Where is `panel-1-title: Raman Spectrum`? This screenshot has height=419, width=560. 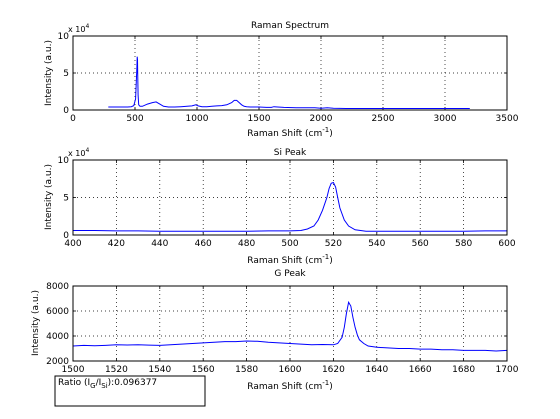 panel-1-title: Raman Spectrum is located at coordinates (290, 26).